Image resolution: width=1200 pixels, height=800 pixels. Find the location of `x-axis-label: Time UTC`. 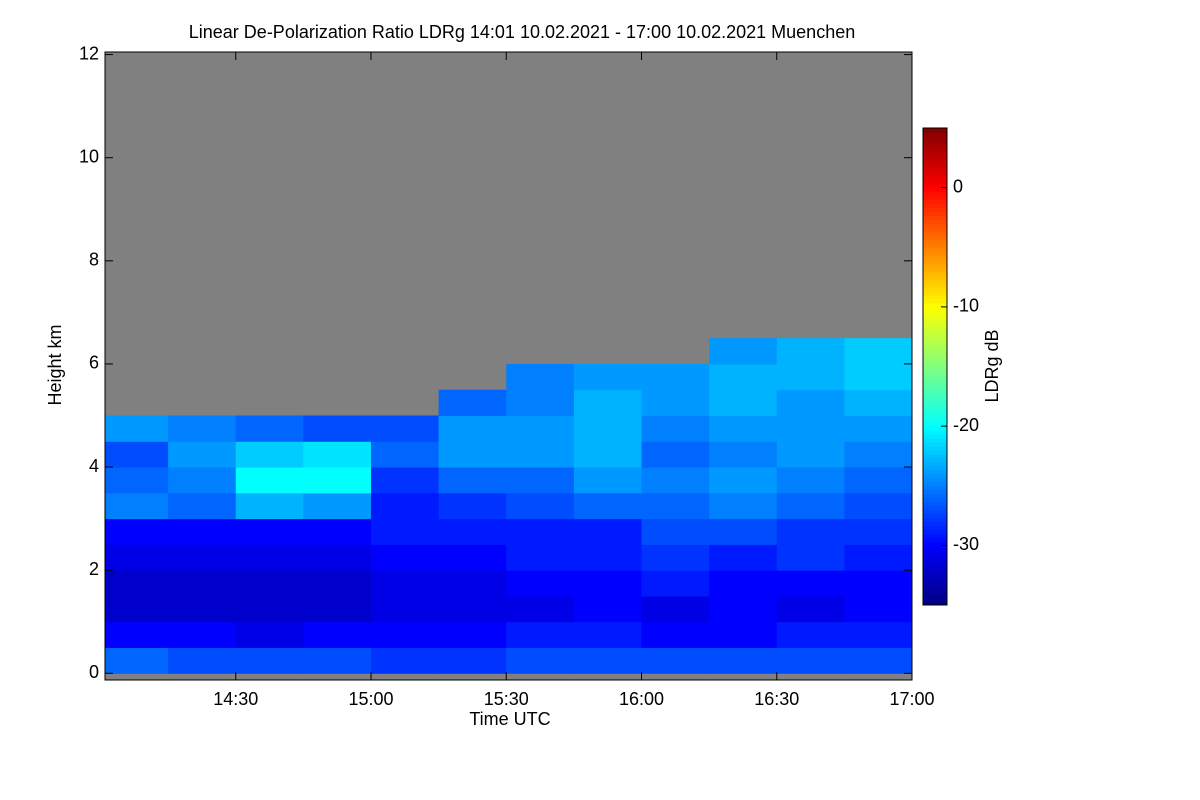

x-axis-label: Time UTC is located at coordinates (509, 719).